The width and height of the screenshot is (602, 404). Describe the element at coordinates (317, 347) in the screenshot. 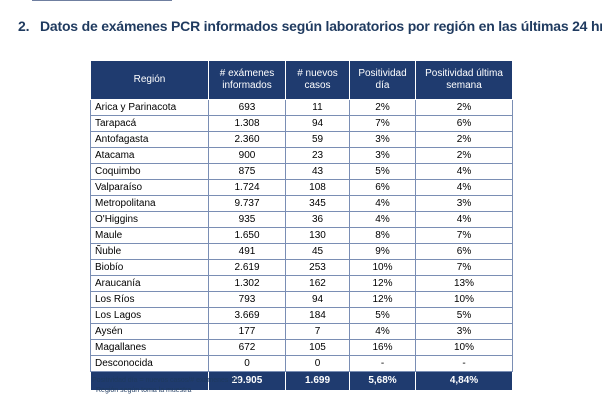

I see `cell-new-cases: 105` at that location.